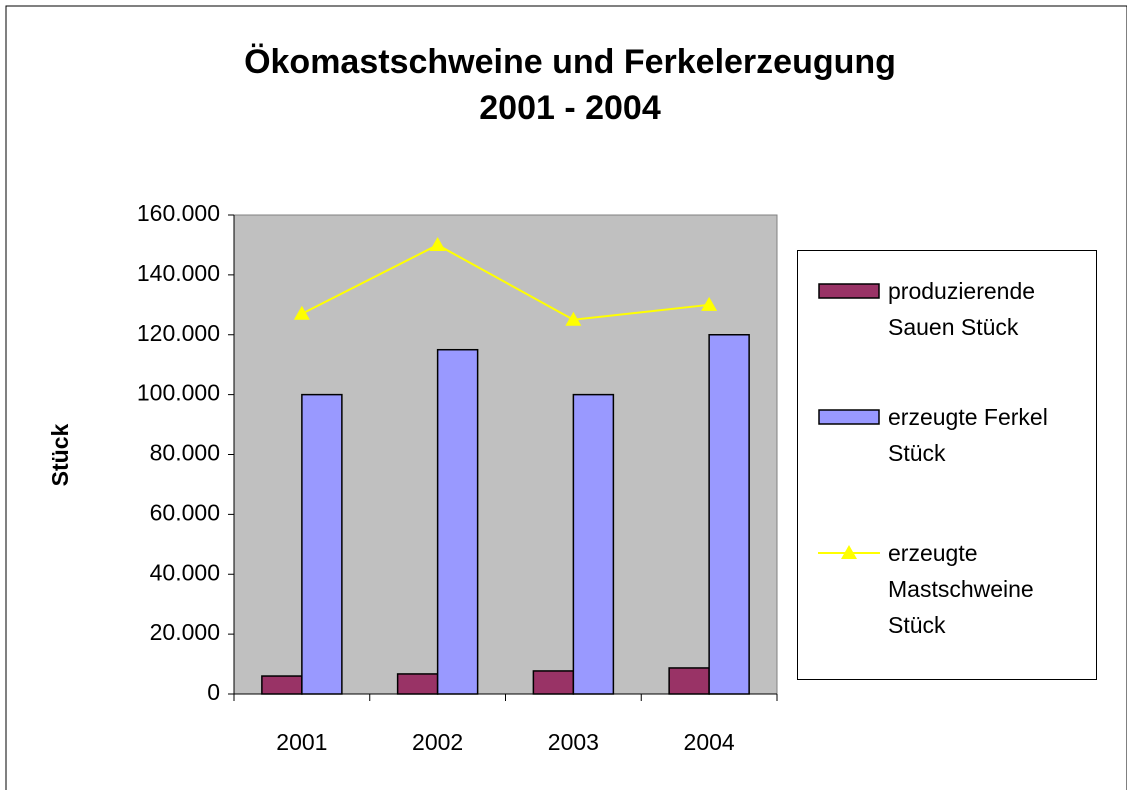 The width and height of the screenshot is (1127, 790). Describe the element at coordinates (178, 213) in the screenshot. I see `y-tick-label: 160.000` at that location.